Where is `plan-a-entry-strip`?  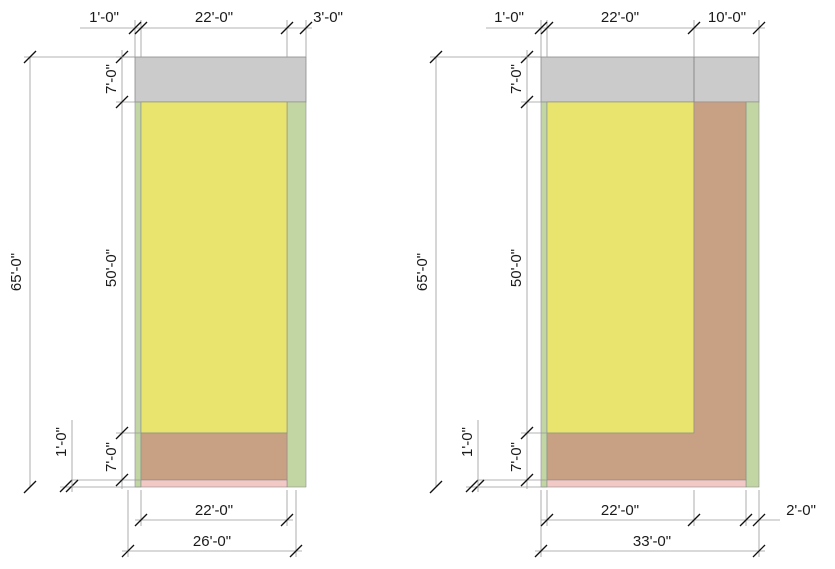 plan-a-entry-strip is located at coordinates (214, 483).